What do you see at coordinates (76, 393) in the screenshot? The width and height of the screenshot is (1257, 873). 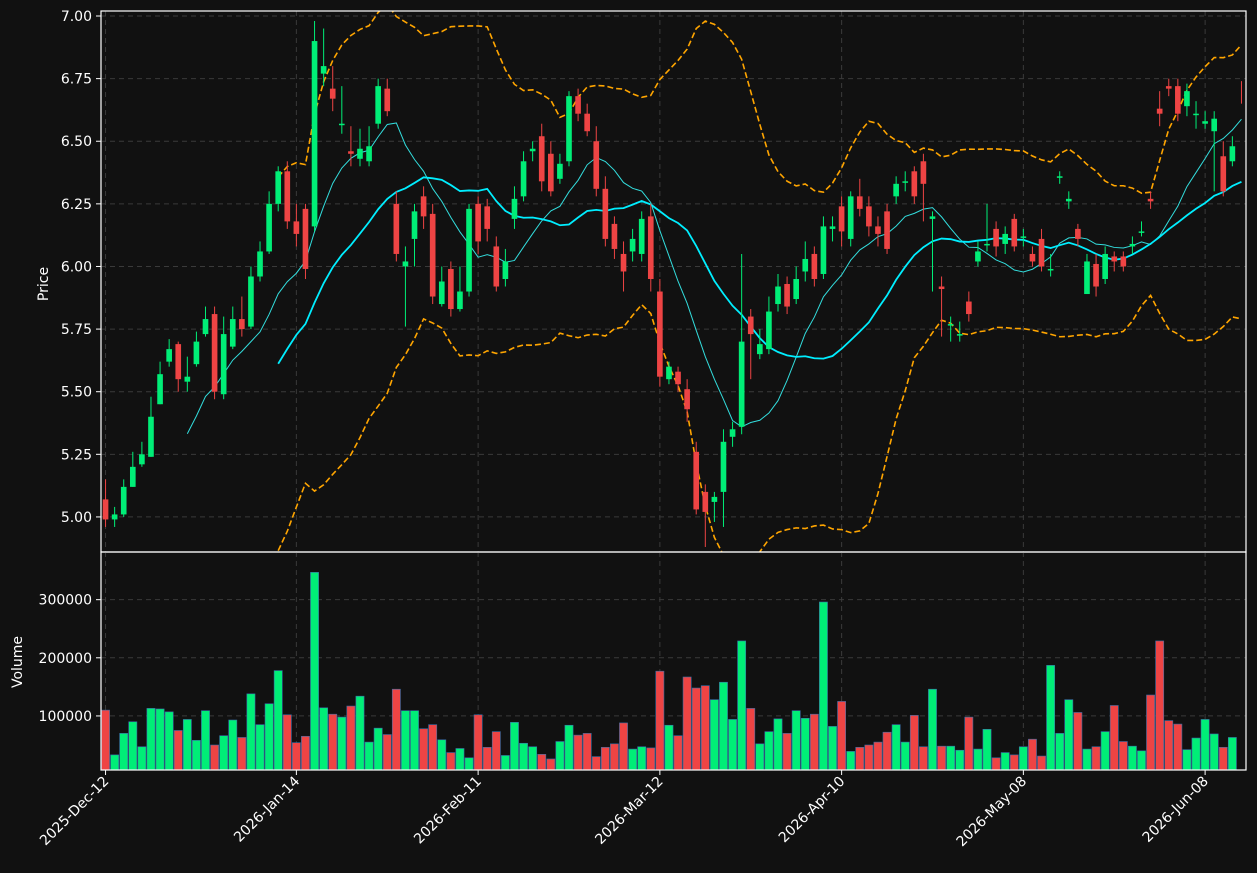 I see `price-tick-label: 5.50` at bounding box center [76, 393].